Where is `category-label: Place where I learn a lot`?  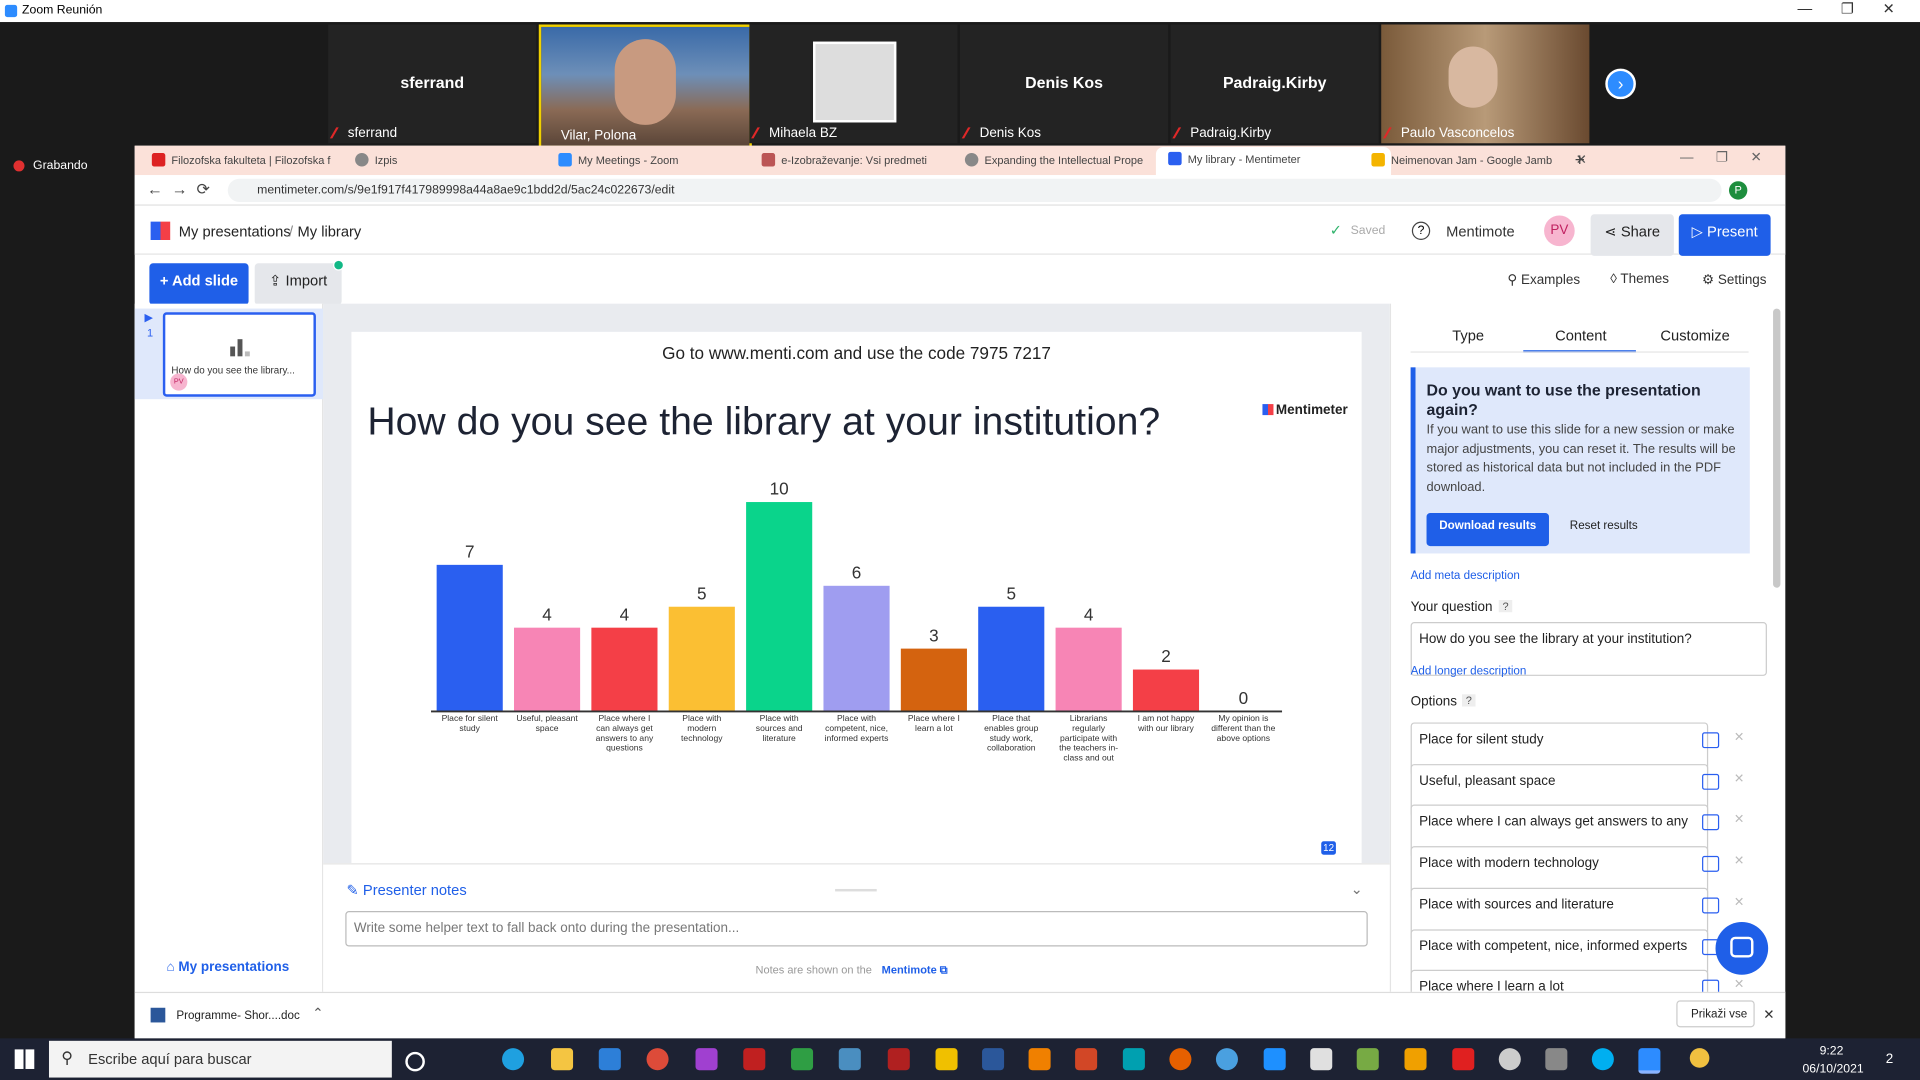
category-label: Place where I learn a lot is located at coordinates (933, 724).